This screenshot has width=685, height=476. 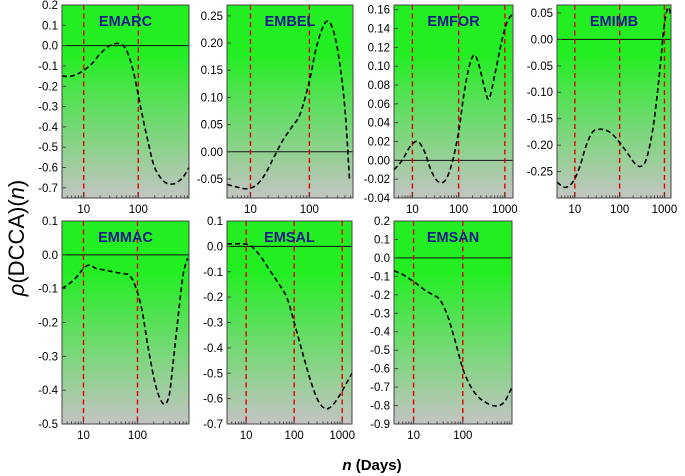 I want to click on ytick-label-emfor: 0.12, so click(x=379, y=48).